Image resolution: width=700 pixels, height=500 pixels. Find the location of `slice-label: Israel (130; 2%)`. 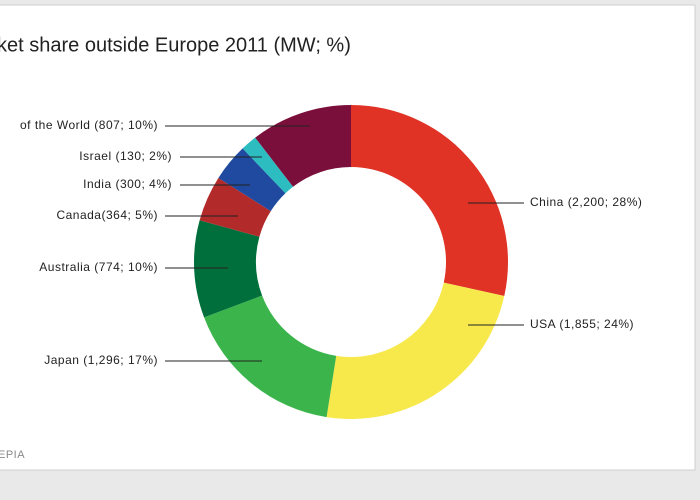

slice-label: Israel (130; 2%) is located at coordinates (125, 156).